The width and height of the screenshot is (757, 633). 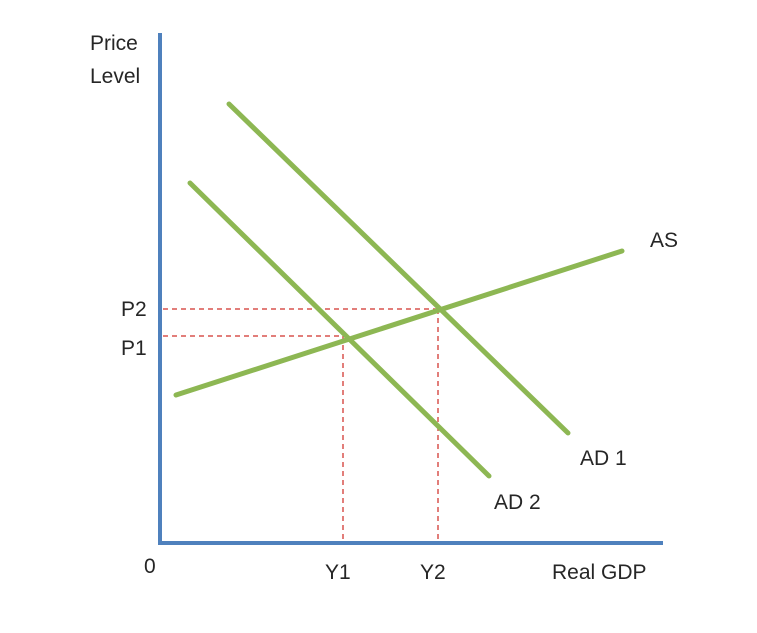 I want to click on y1-label: Y1, so click(x=338, y=572).